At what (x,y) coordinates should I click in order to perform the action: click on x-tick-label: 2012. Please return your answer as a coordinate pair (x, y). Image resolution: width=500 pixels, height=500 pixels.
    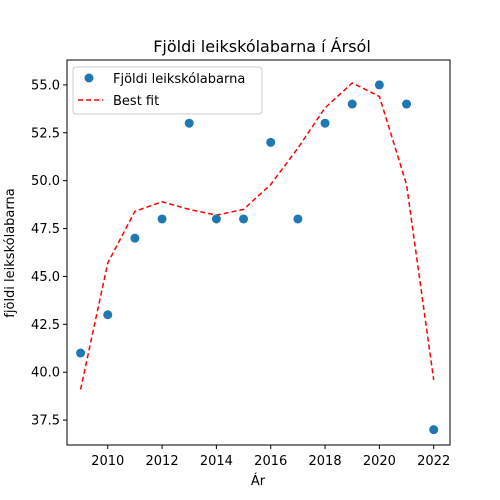
    Looking at the image, I should click on (162, 461).